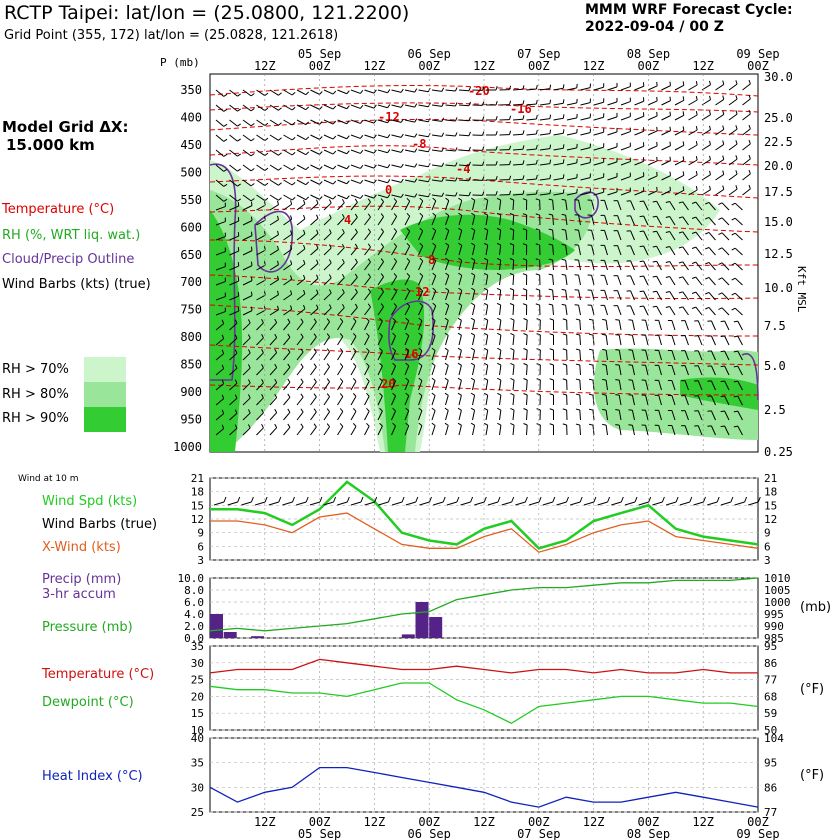  Describe the element at coordinates (411, 354) in the screenshot. I see `temp-label: 16` at that location.